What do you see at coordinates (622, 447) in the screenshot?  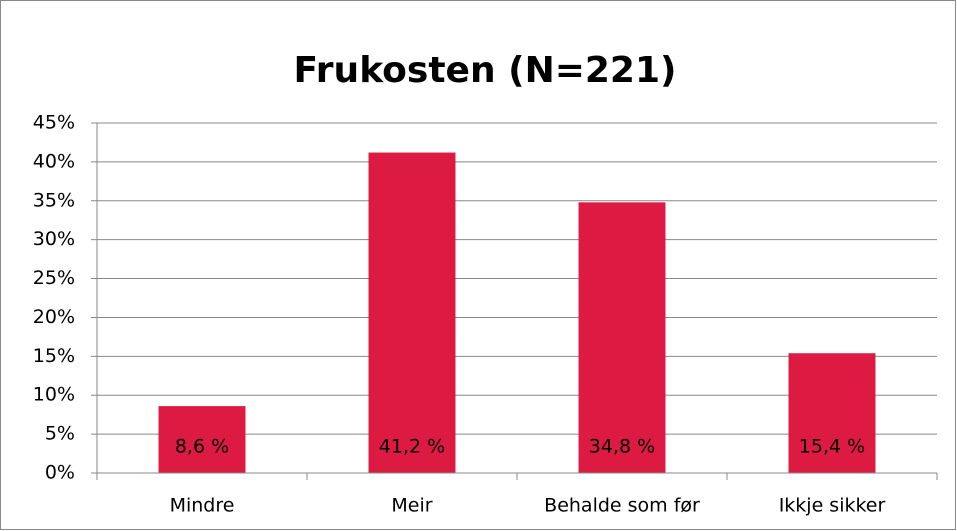 I see `data-label: 34,8 %` at bounding box center [622, 447].